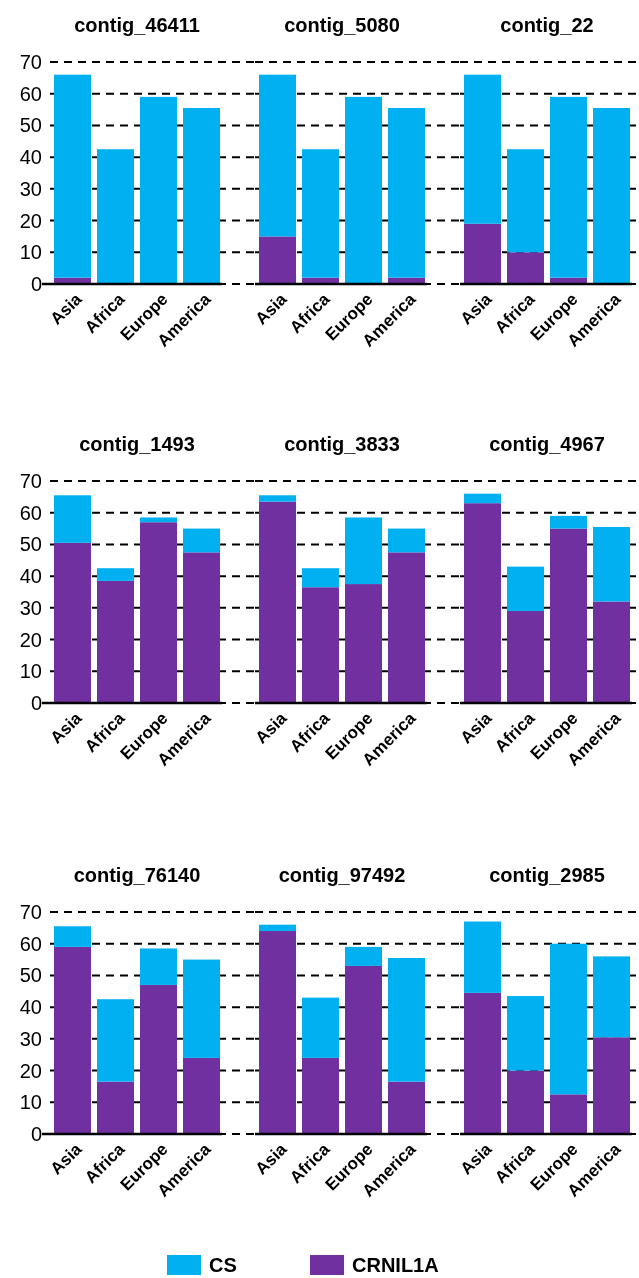  Describe the element at coordinates (547, 444) in the screenshot. I see `chart-title: contig_4967` at that location.